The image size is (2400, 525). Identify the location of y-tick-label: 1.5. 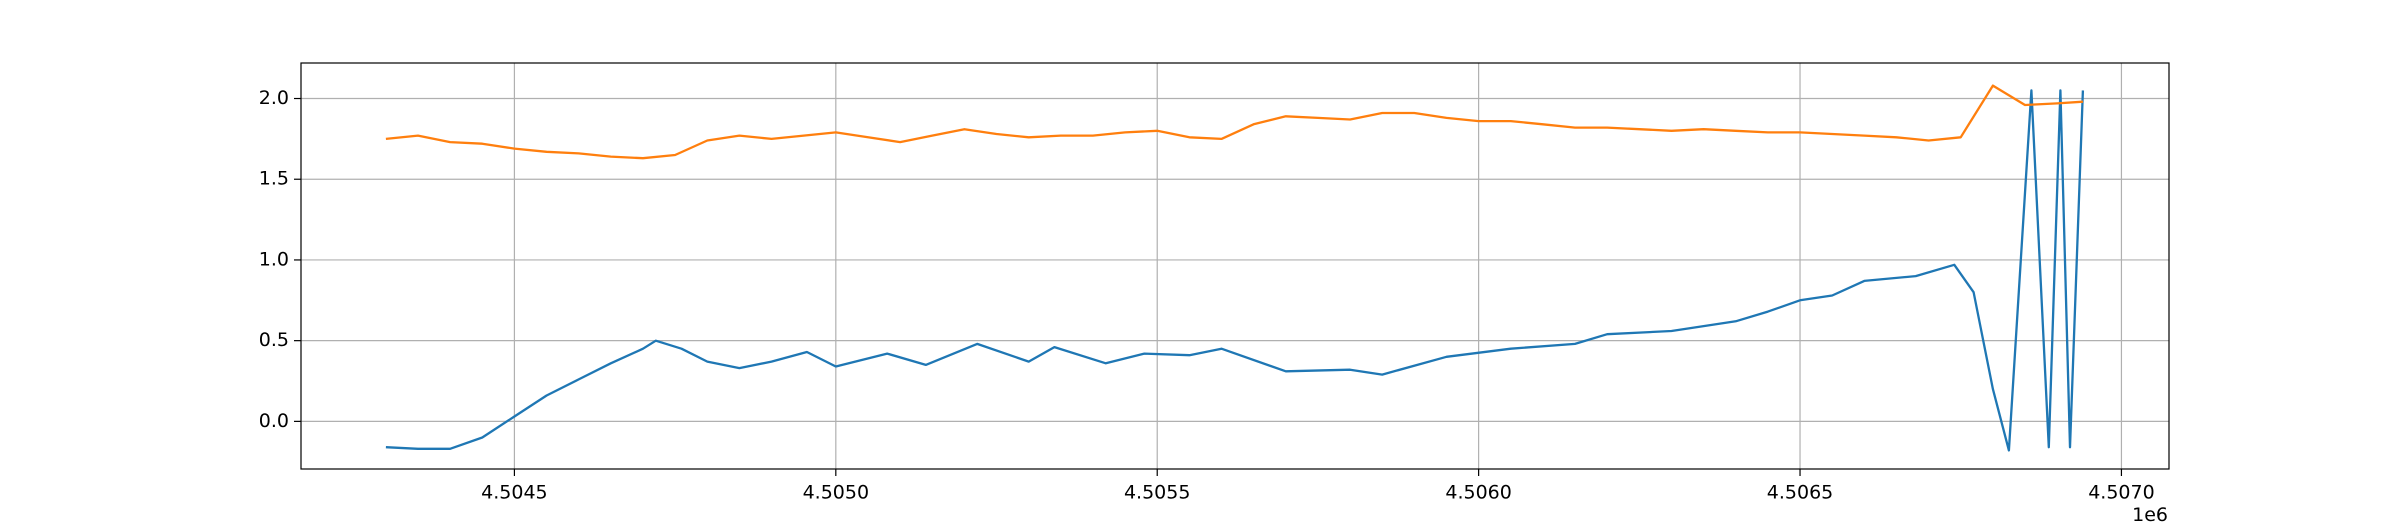
(274, 179).